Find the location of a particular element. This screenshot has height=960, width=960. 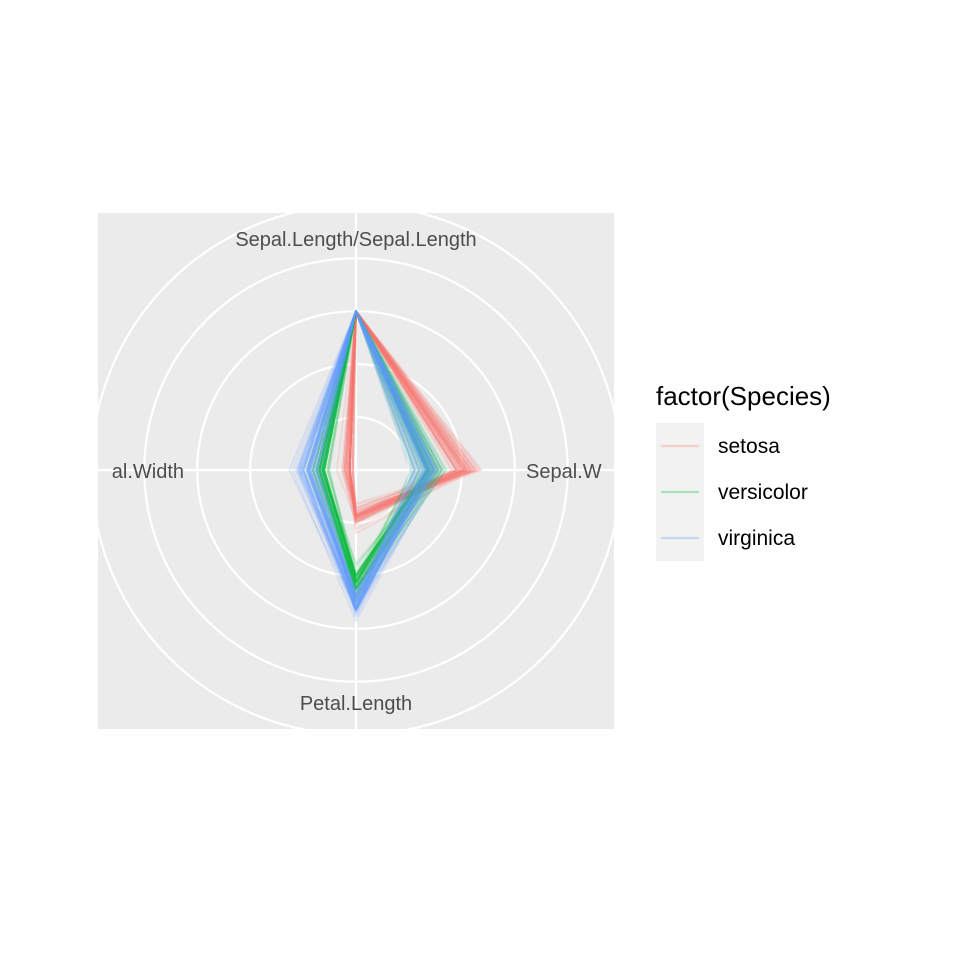

series-versicolor is located at coordinates (376, 458).